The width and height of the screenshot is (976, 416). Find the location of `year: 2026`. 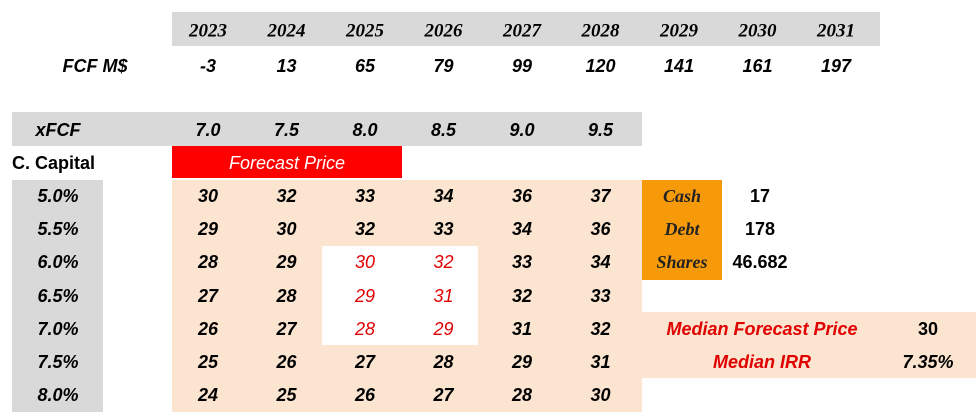

year: 2026 is located at coordinates (443, 31).